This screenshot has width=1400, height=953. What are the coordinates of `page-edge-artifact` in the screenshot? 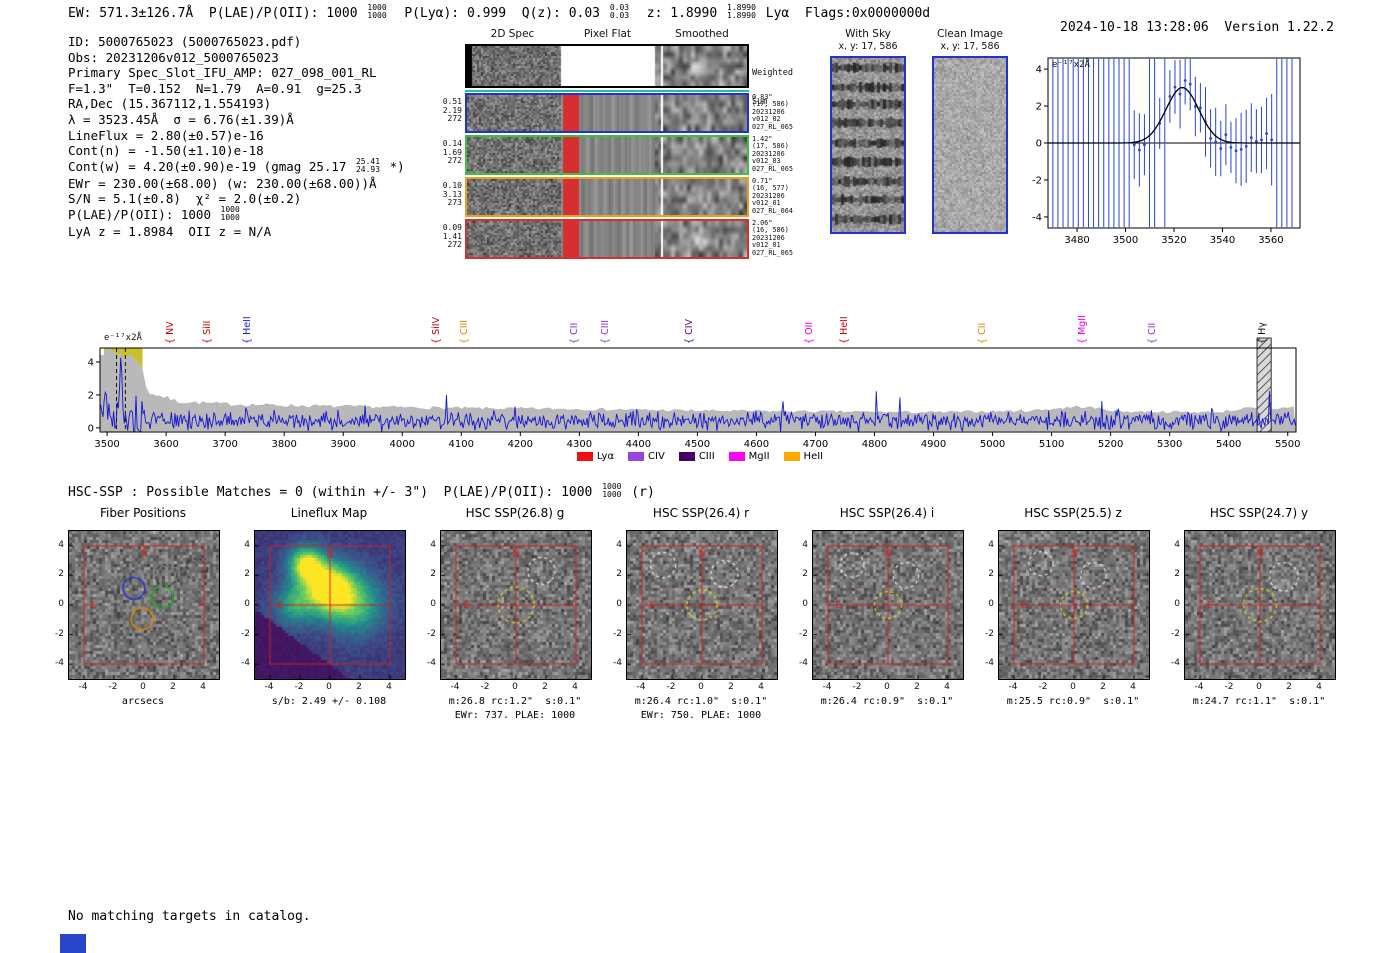 It's located at (73, 943).